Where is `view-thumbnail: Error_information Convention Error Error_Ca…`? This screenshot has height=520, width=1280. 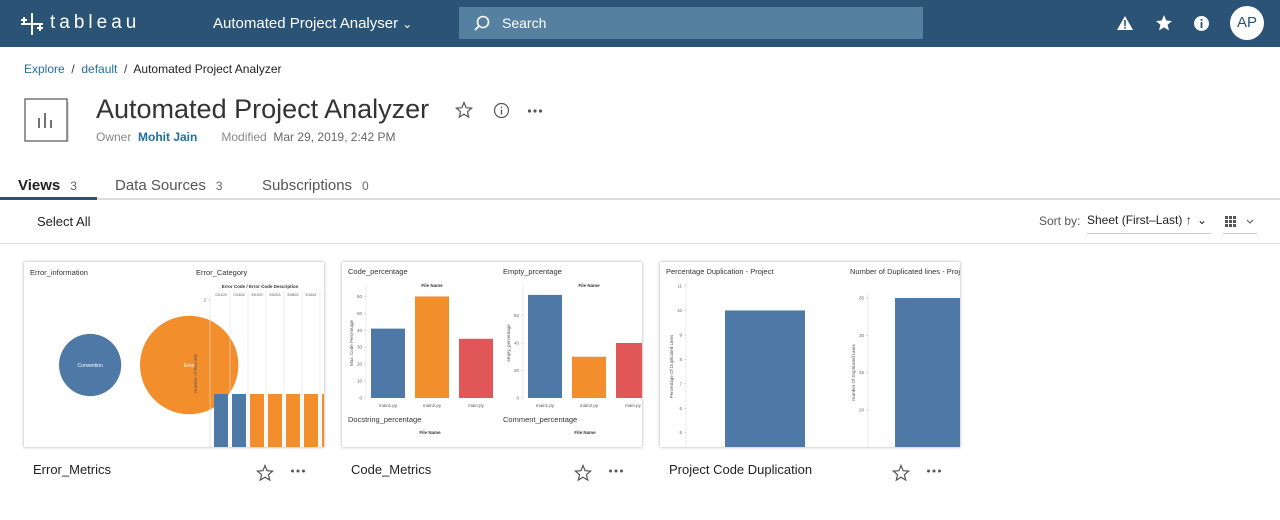 view-thumbnail: Error_information Convention Error Error_Ca… is located at coordinates (174, 354).